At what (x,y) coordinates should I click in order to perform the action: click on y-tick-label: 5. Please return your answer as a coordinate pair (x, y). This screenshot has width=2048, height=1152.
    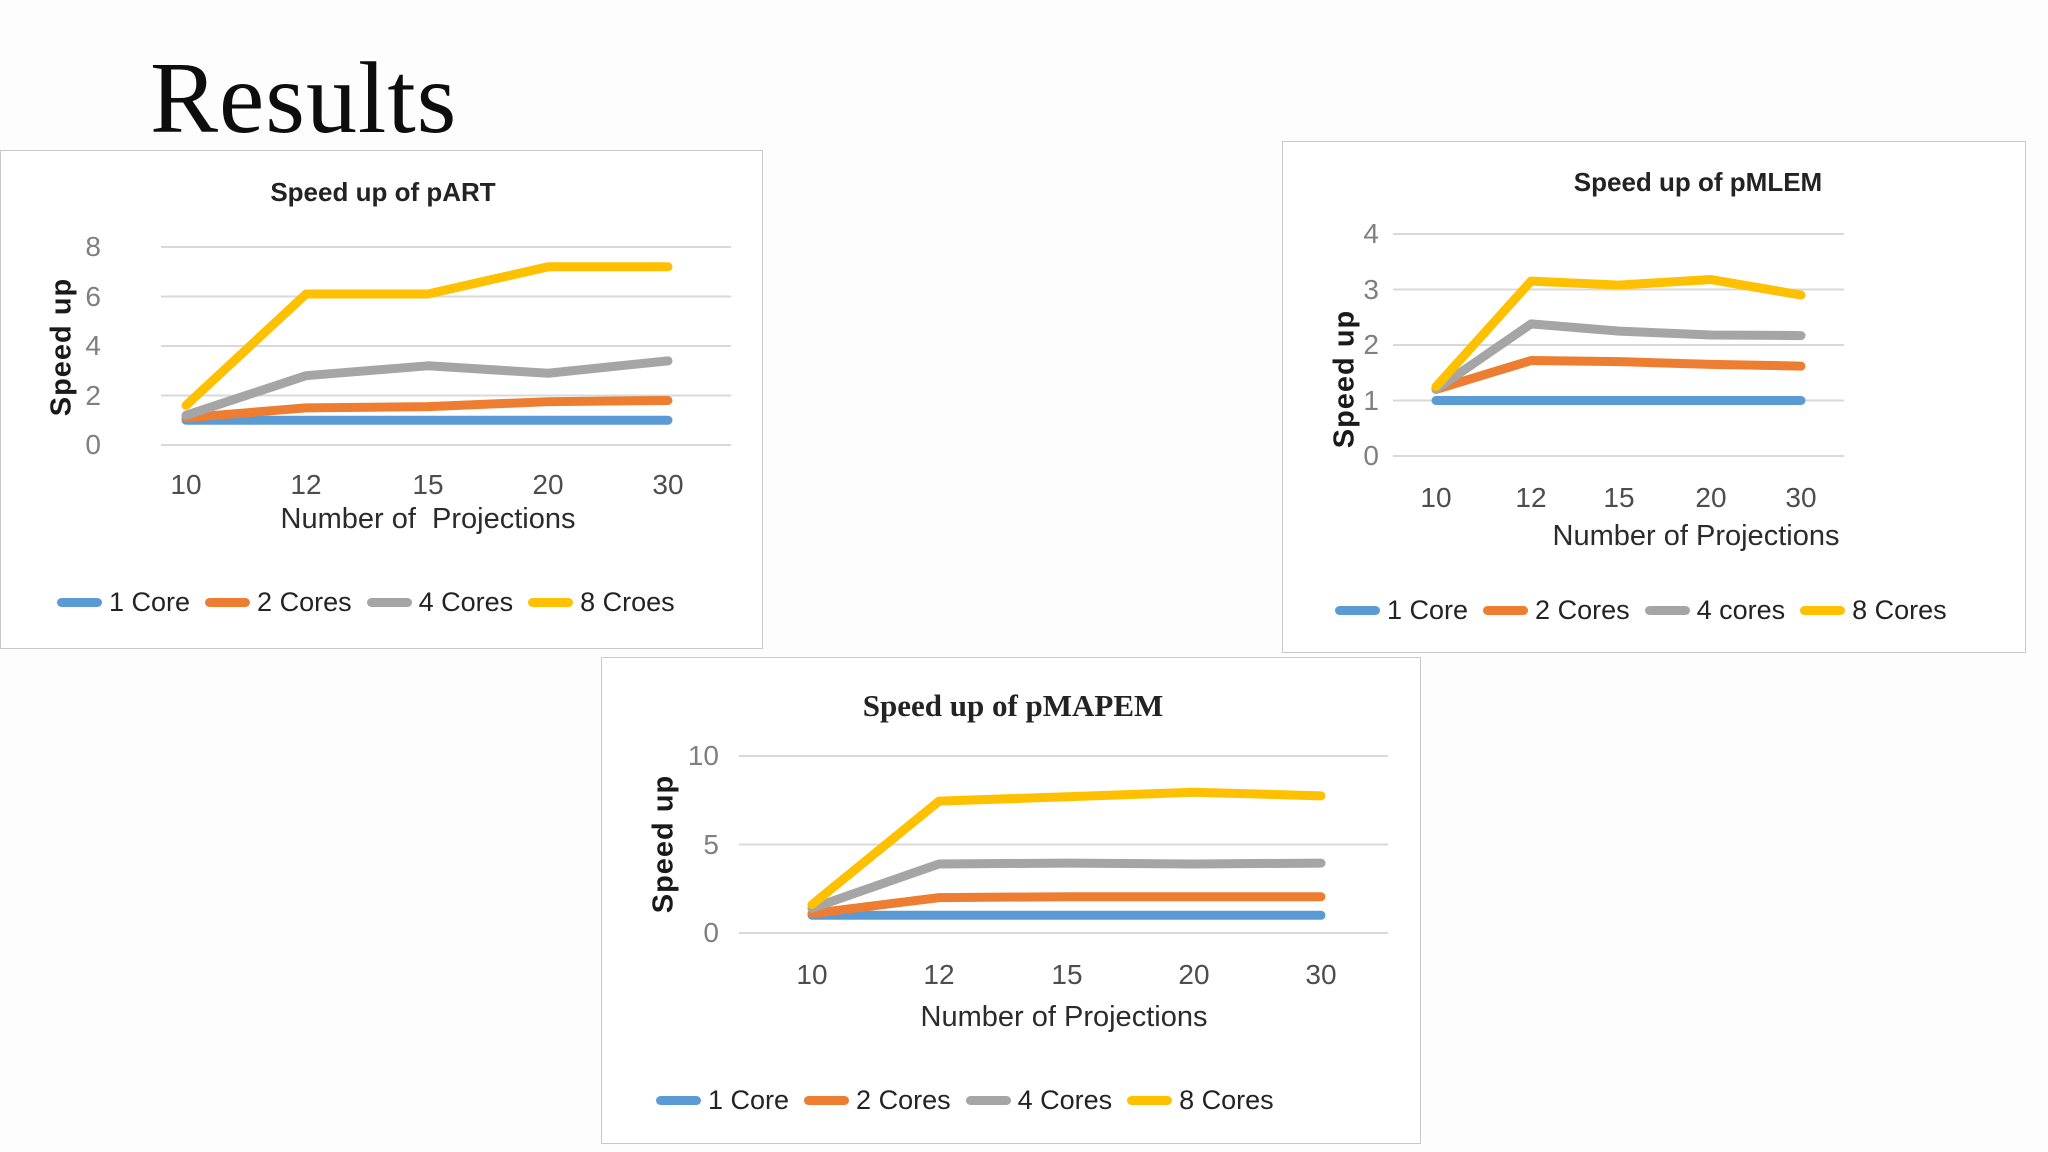
    Looking at the image, I should click on (711, 844).